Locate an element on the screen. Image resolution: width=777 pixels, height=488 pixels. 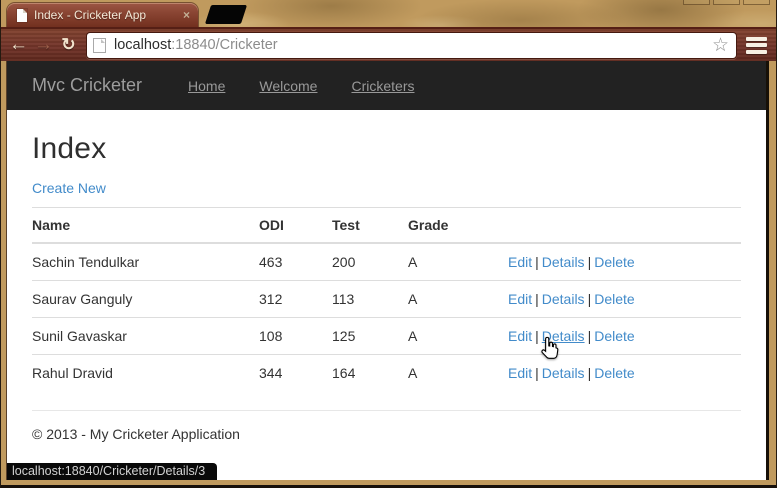
nav-link-home: Home is located at coordinates (207, 85).